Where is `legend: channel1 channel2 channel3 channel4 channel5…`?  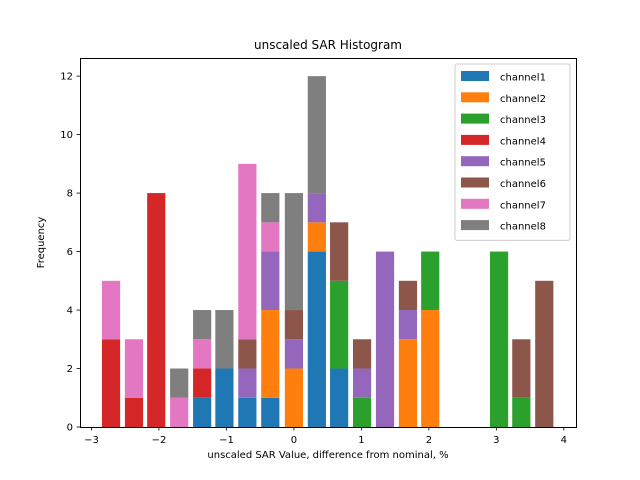 legend: channel1 channel2 channel3 channel4 channel5… is located at coordinates (512, 152).